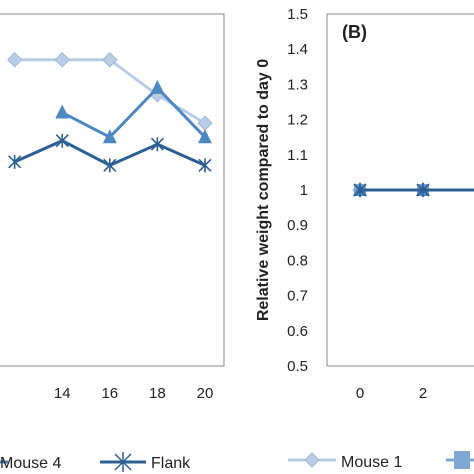 The height and width of the screenshot is (474, 474). What do you see at coordinates (62, 393) in the screenshot?
I see `left-x-tick-label: 14` at bounding box center [62, 393].